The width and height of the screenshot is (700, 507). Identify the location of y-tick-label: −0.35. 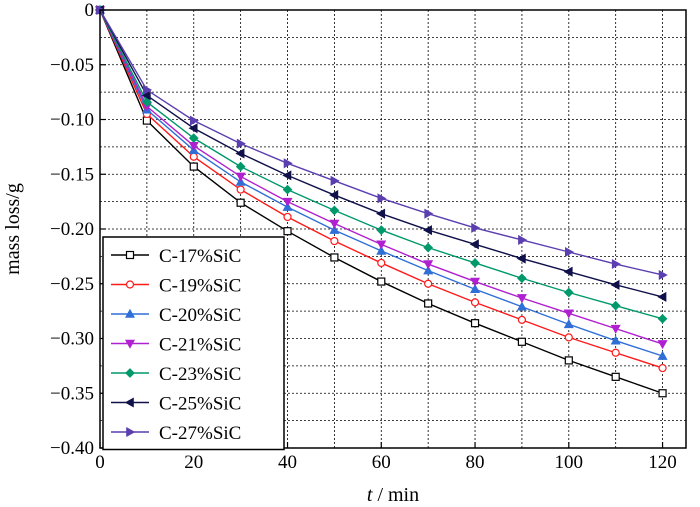
(72, 393).